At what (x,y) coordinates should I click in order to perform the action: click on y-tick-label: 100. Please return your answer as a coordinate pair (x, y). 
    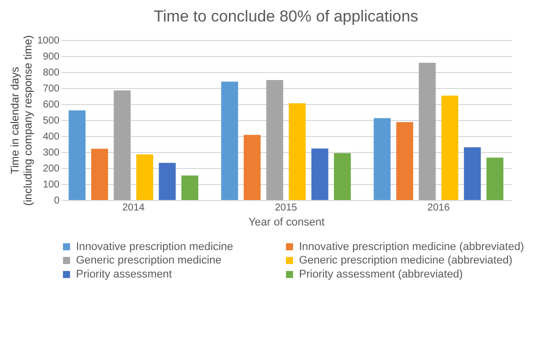
    Looking at the image, I should click on (51, 185).